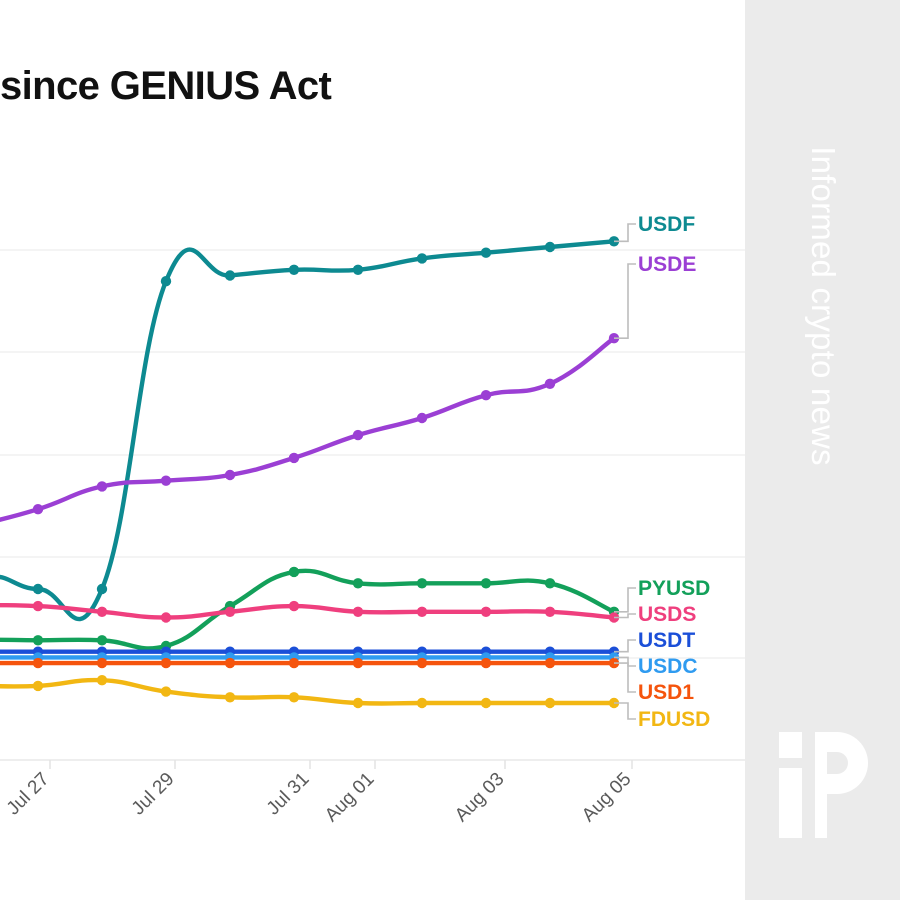 The width and height of the screenshot is (900, 900). I want to click on legend-label-usds: USDS, so click(667, 614).